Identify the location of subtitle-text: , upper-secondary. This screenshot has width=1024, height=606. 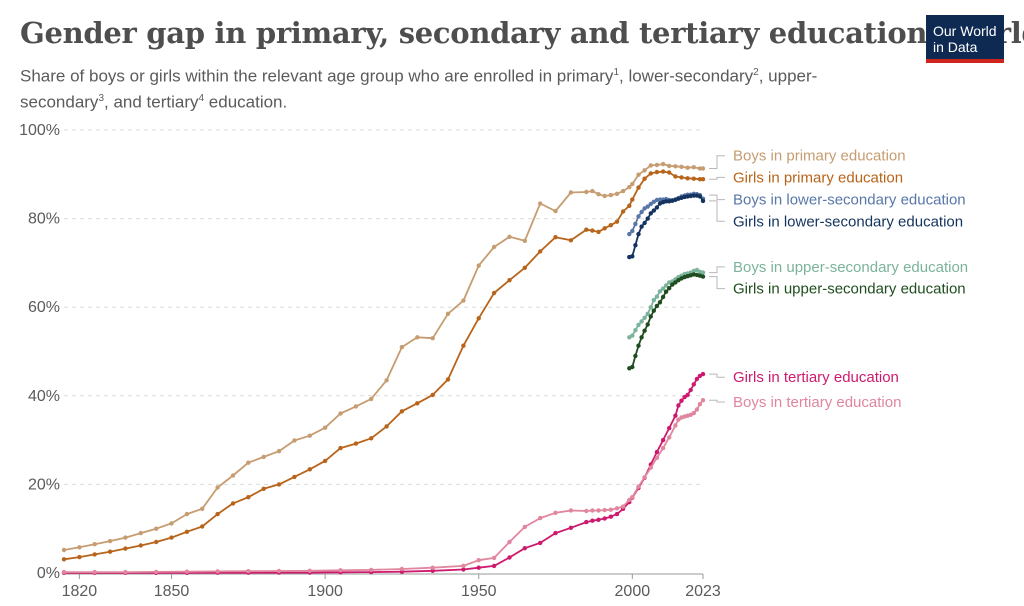
(419, 89).